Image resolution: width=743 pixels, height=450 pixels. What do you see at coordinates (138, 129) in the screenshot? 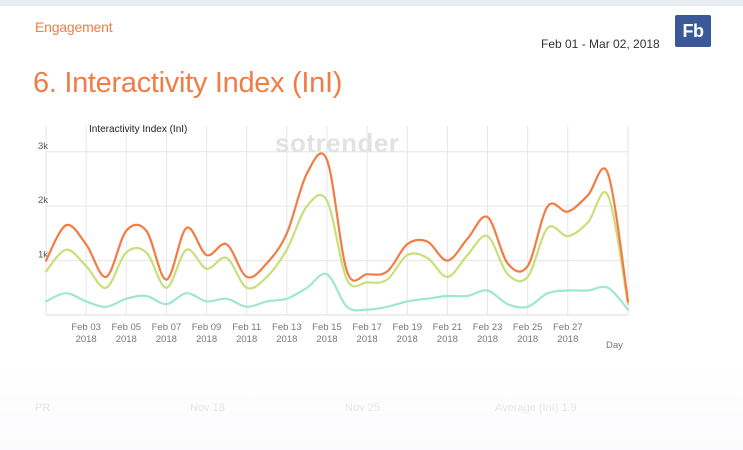
I see `chart-title: Interactivity Index (InI)` at bounding box center [138, 129].